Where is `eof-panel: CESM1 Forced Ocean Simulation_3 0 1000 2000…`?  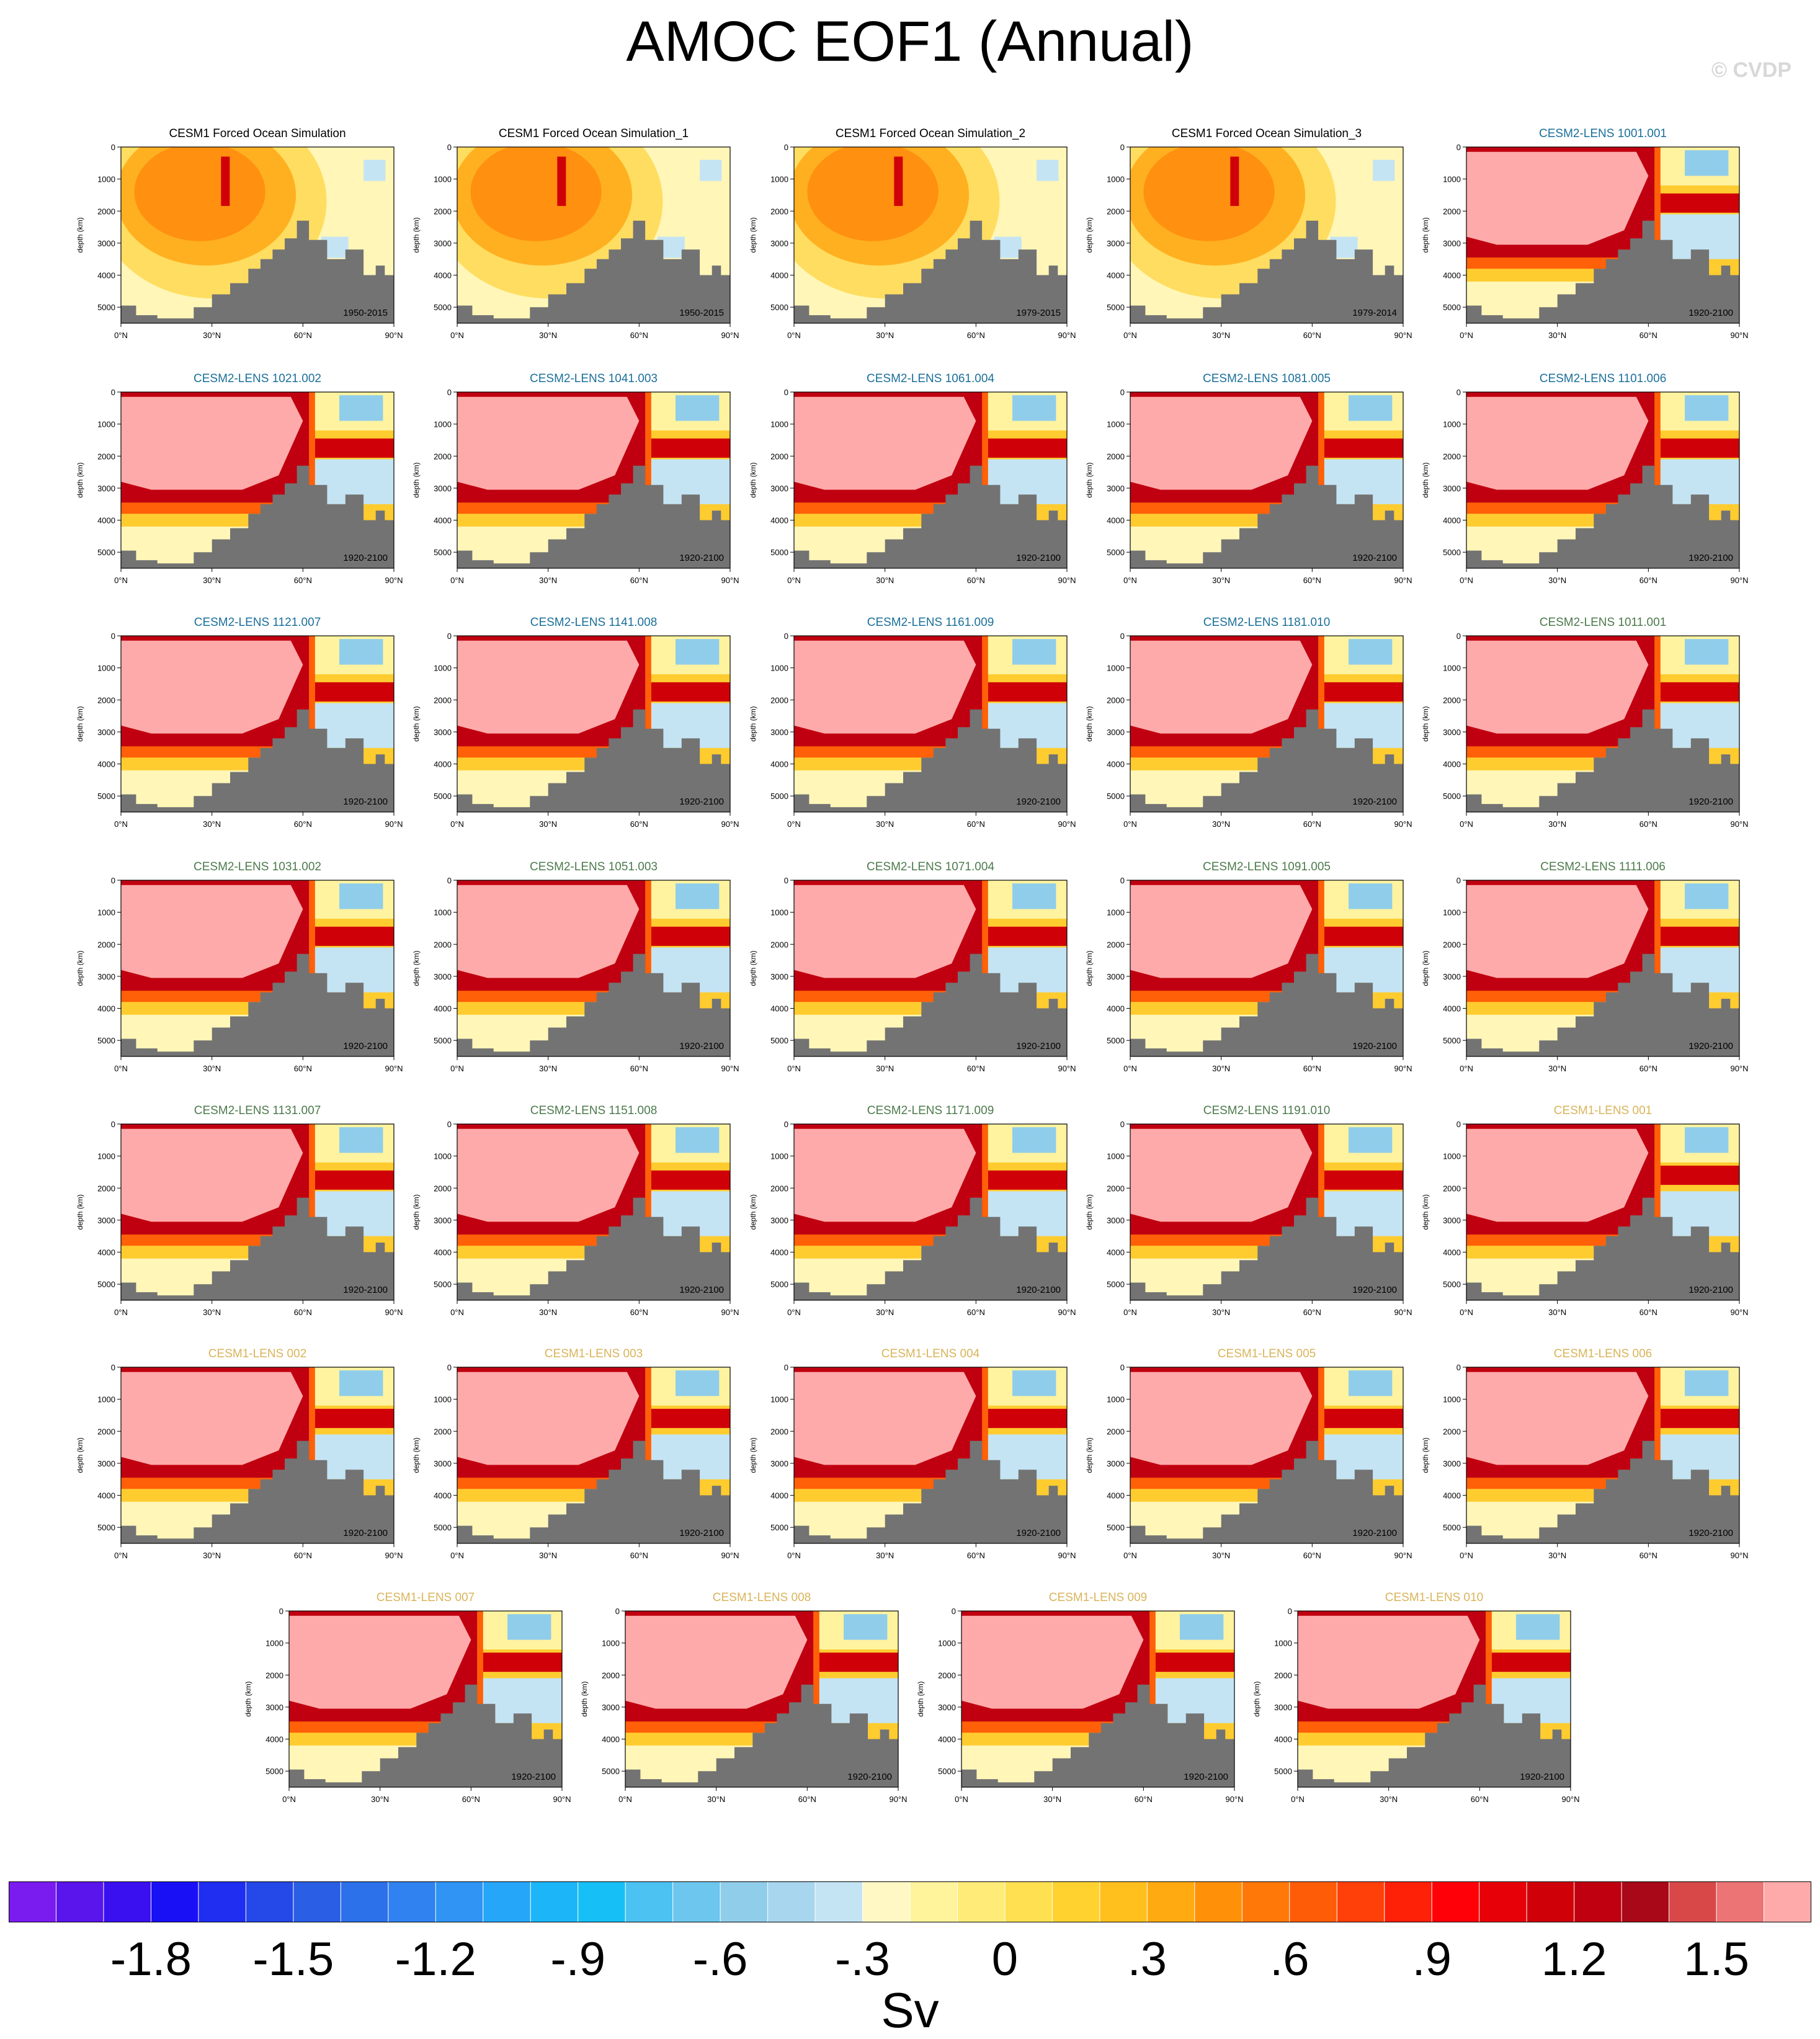
eof-panel: CESM1 Forced Ocean Simulation_3 0 1000 2000… is located at coordinates (1240, 242).